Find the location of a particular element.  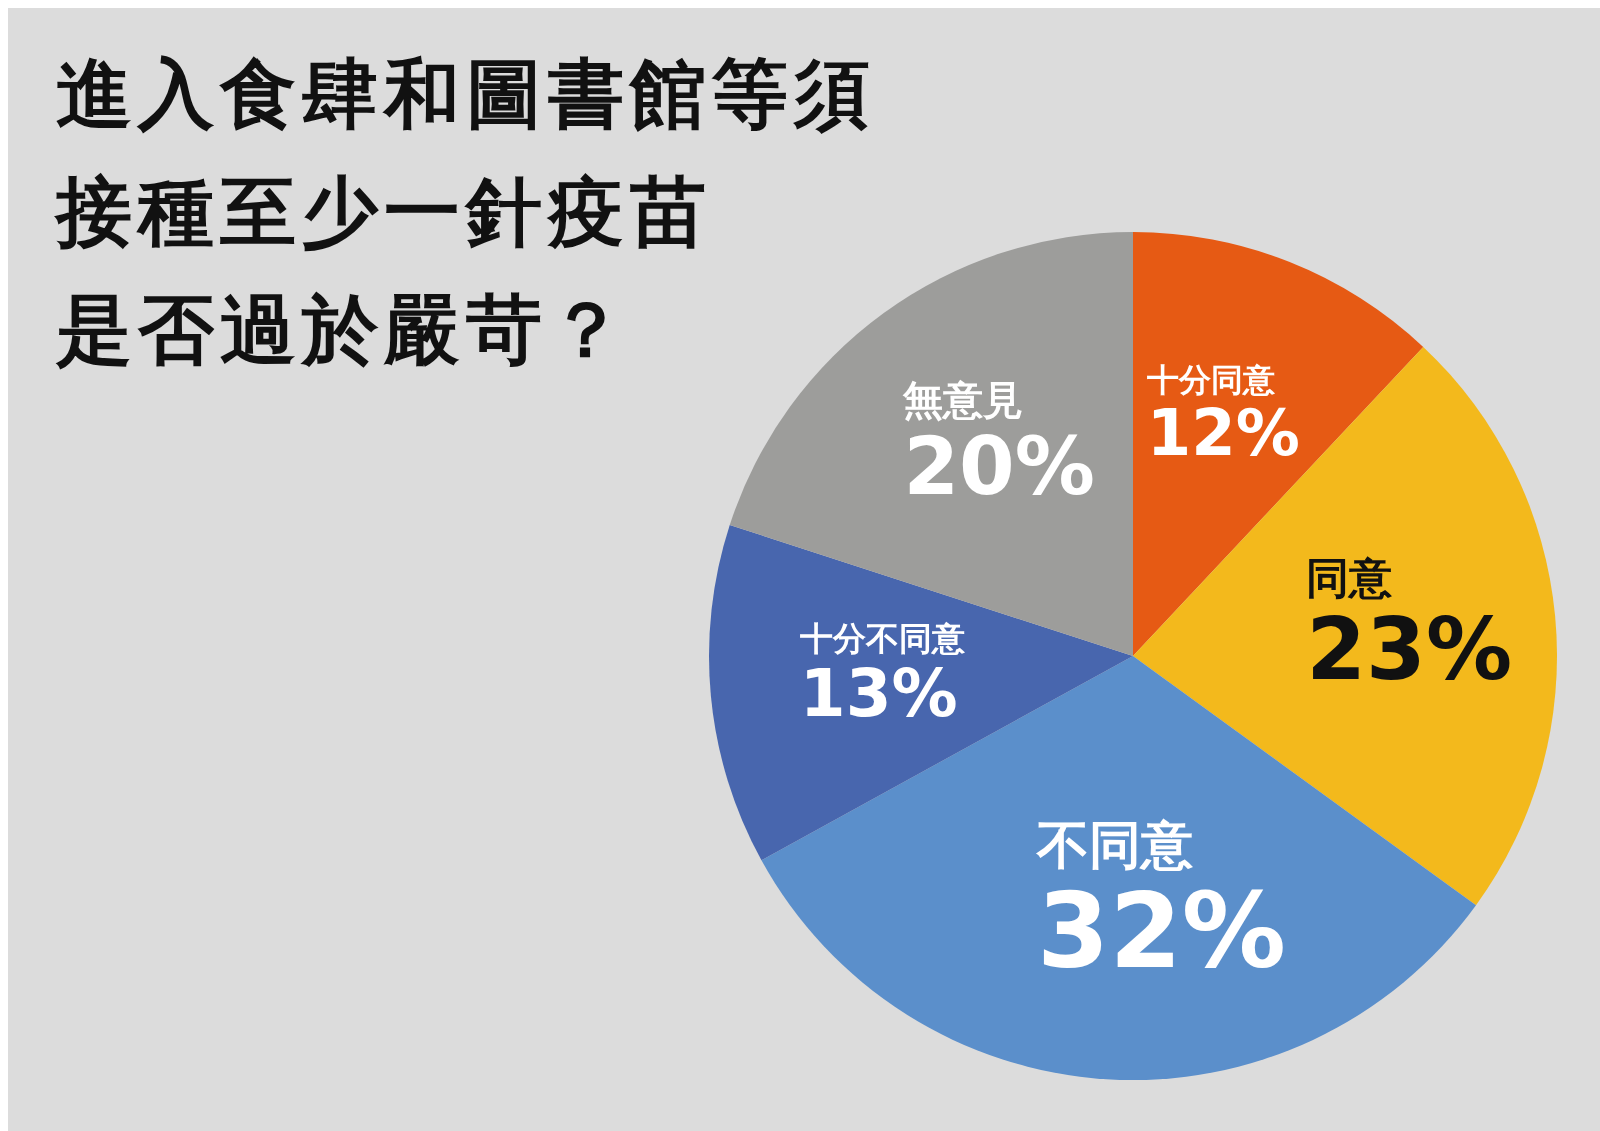

chart-title: 進入食肆和圖書館等須接種至少一針疫苗 is located at coordinates (464, 152).